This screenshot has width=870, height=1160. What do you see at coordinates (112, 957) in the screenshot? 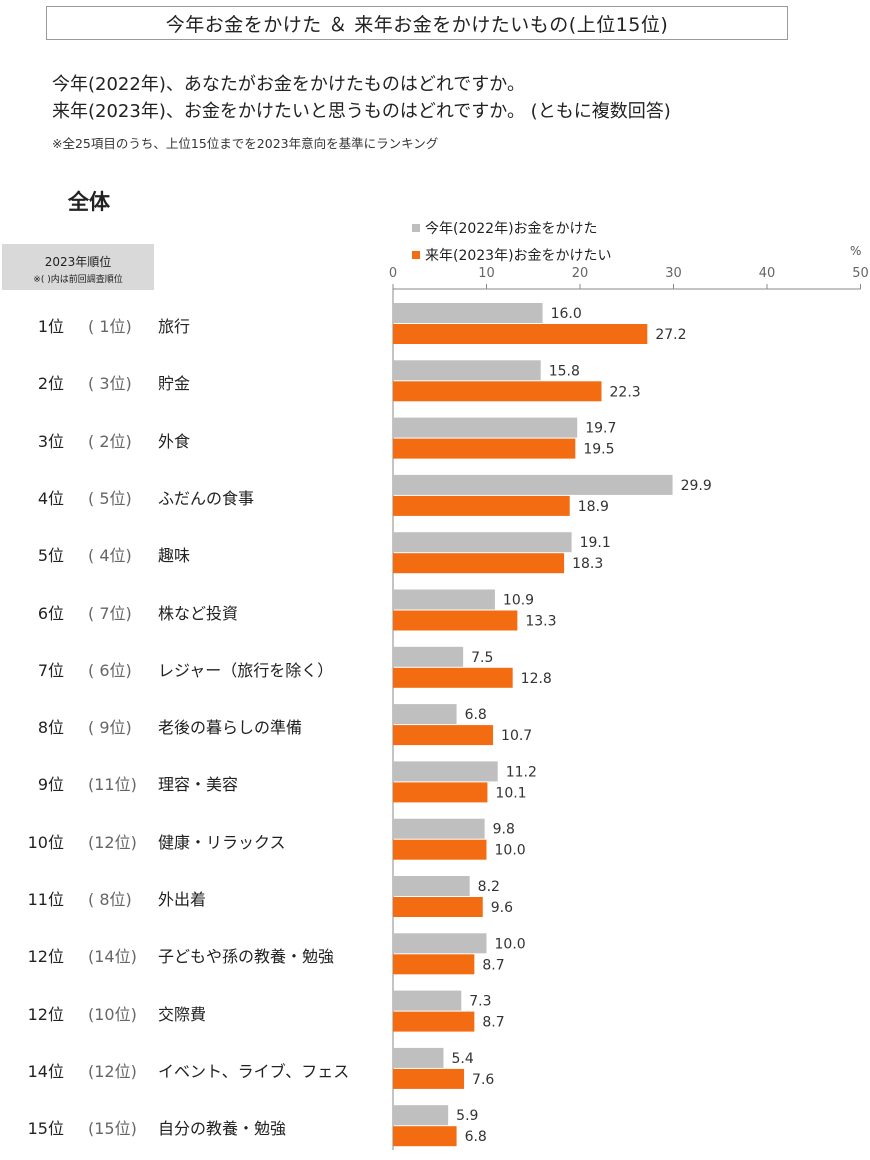
I see `category-prev-rank: (14位)` at bounding box center [112, 957].